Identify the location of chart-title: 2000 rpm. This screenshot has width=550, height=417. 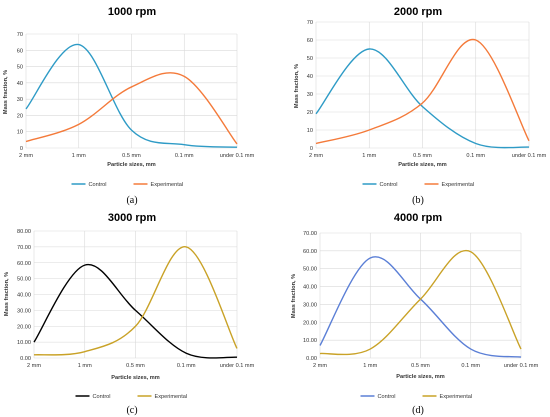
(418, 12).